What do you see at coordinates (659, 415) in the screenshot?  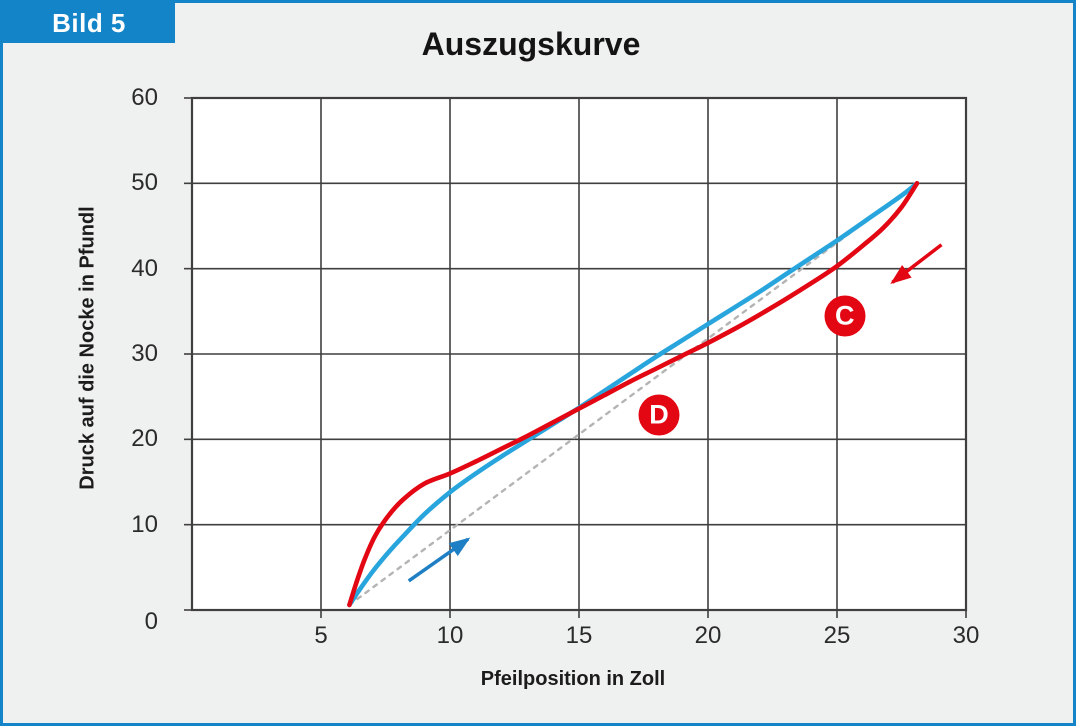 I see `badge-D: D` at bounding box center [659, 415].